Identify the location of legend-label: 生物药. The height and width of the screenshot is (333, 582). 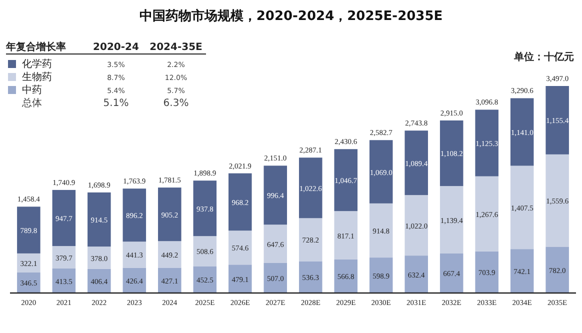
(37, 77).